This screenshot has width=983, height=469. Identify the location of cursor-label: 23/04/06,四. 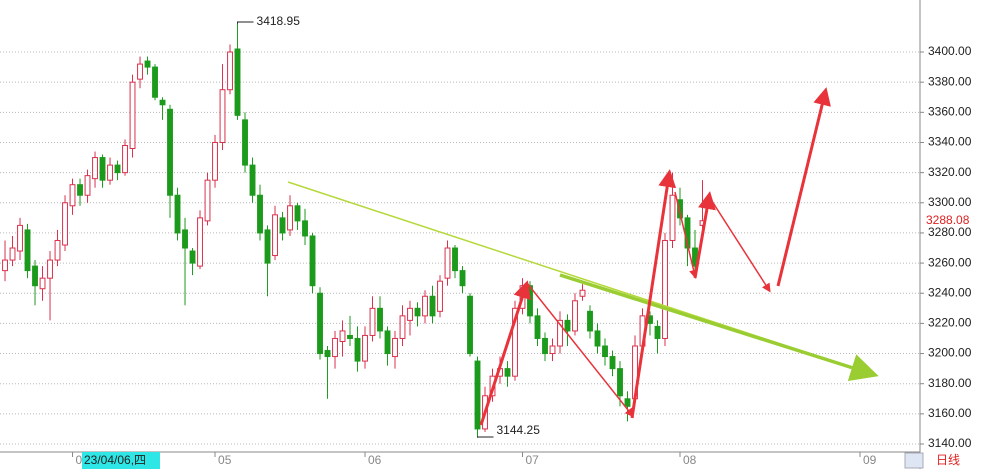
(115, 460).